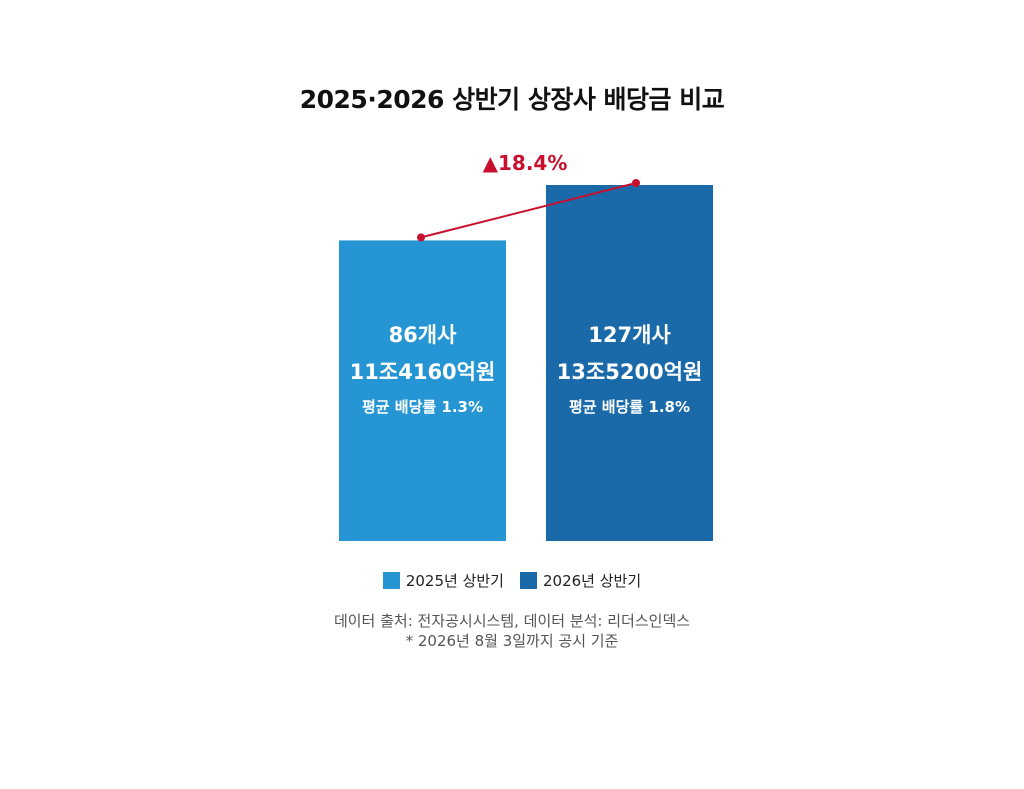 The width and height of the screenshot is (1024, 789). What do you see at coordinates (629, 335) in the screenshot?
I see `bar-company-count-2: 127개사` at bounding box center [629, 335].